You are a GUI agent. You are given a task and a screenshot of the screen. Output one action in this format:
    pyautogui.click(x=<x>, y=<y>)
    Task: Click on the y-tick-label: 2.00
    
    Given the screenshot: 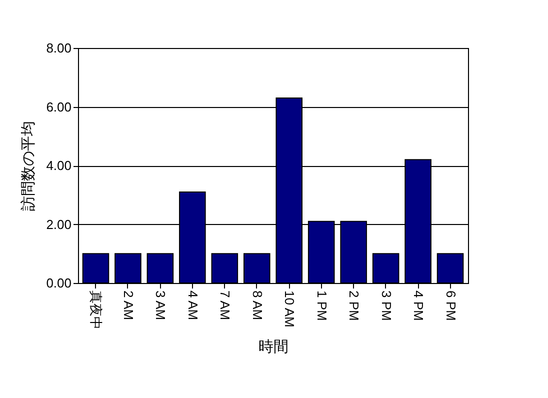 What is the action you would take?
    pyautogui.click(x=59, y=224)
    